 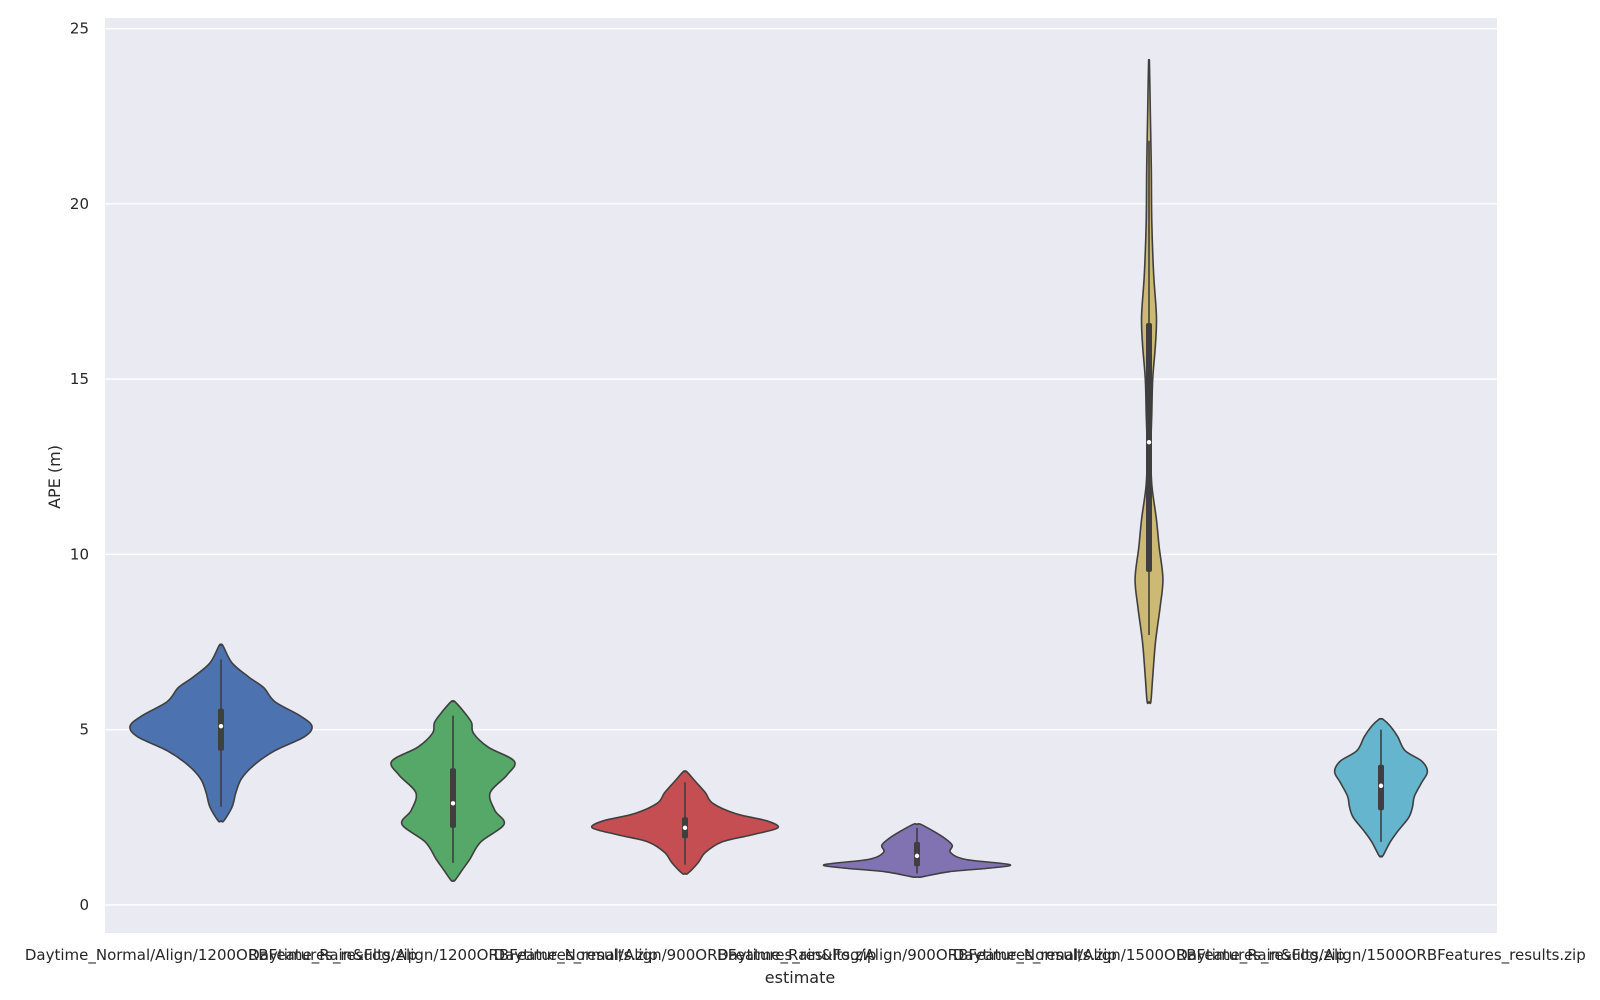 I want to click on y-tick-label-4: 20, so click(x=79, y=204).